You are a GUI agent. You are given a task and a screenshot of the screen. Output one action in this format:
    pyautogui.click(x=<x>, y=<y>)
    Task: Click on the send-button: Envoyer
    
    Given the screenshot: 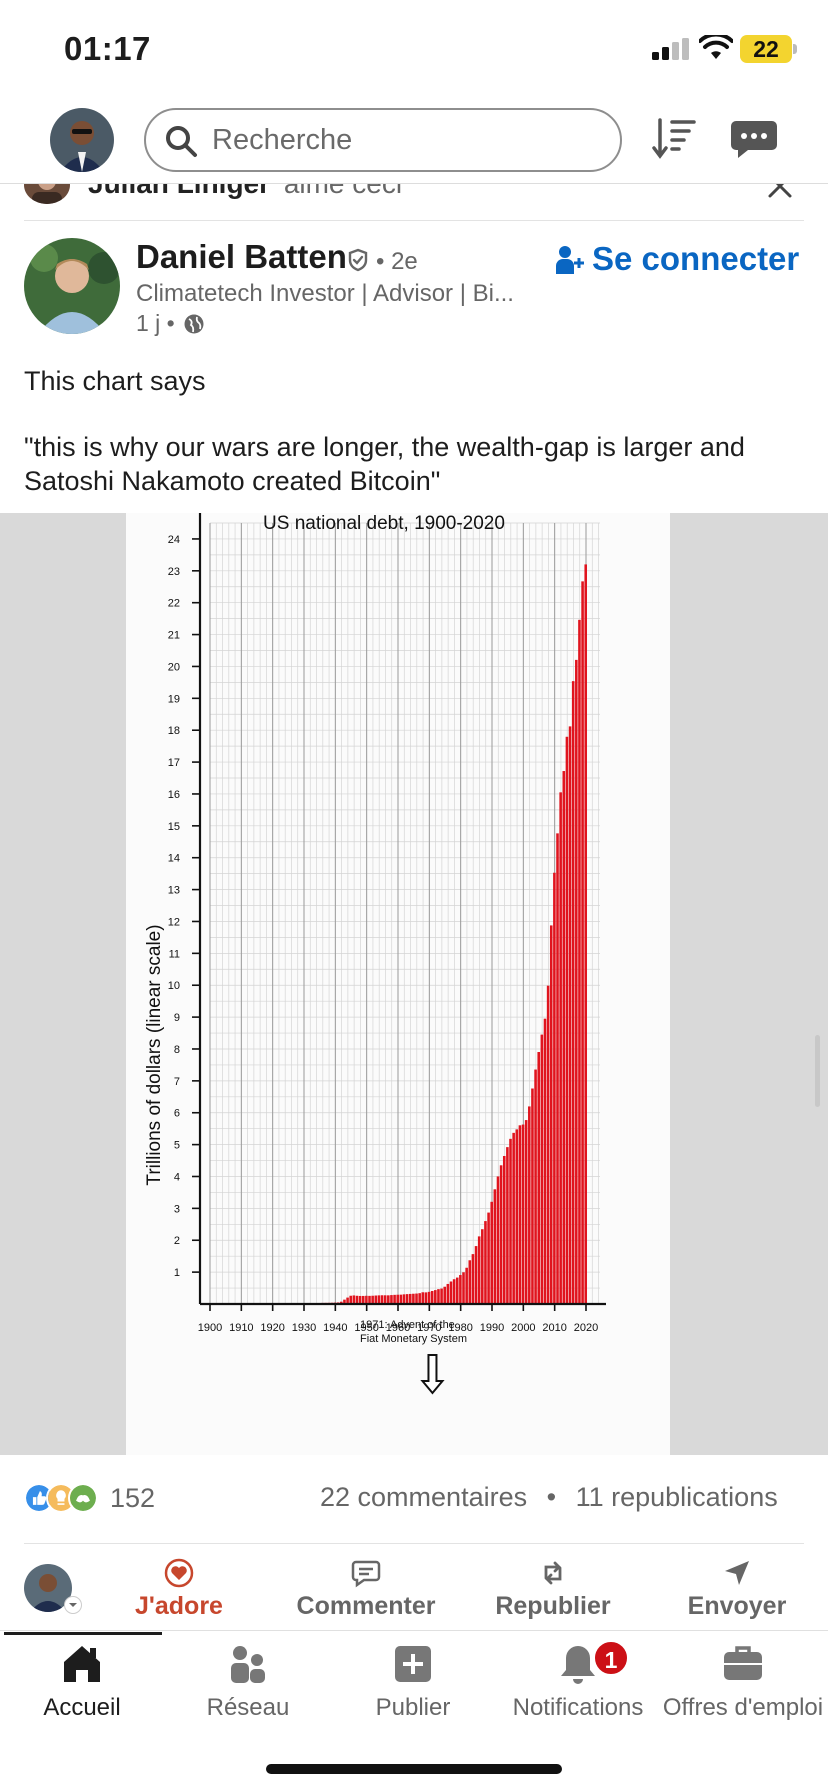 What is the action you would take?
    pyautogui.click(x=737, y=1589)
    